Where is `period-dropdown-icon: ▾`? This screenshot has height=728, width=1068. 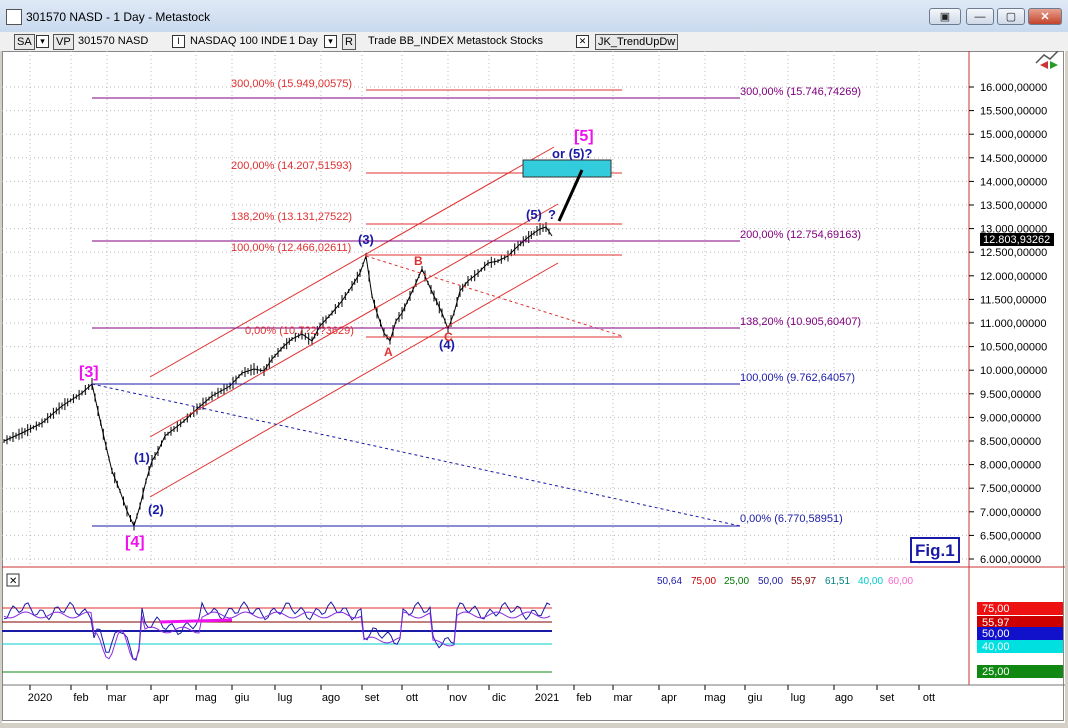
period-dropdown-icon: ▾ is located at coordinates (330, 41).